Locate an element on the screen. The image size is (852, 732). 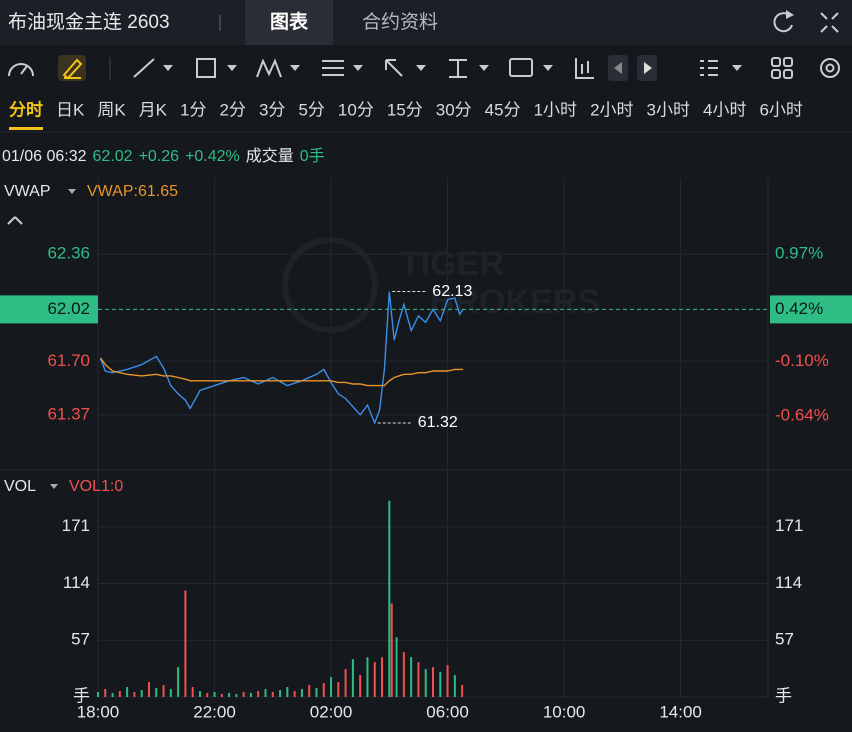
quote-time: 01/06 06:32 is located at coordinates (44, 156).